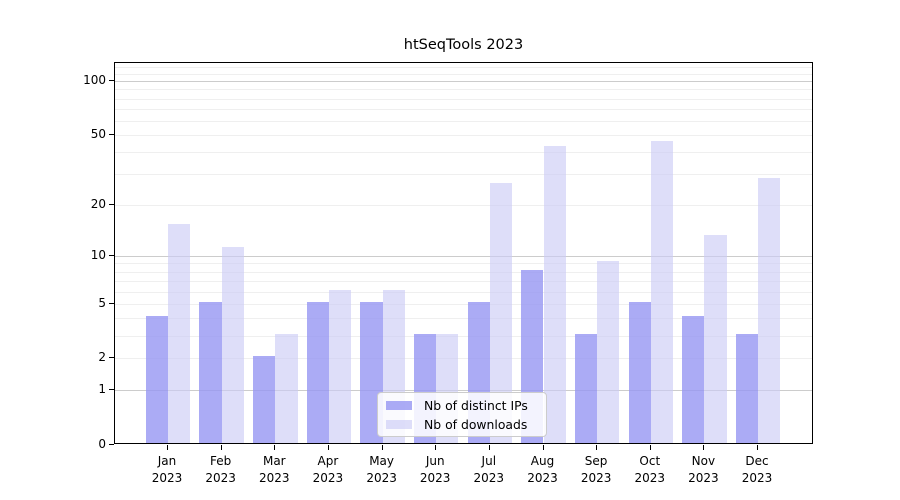 Image resolution: width=900 pixels, height=500 pixels. I want to click on bar-distinct-ips-nov, so click(693, 379).